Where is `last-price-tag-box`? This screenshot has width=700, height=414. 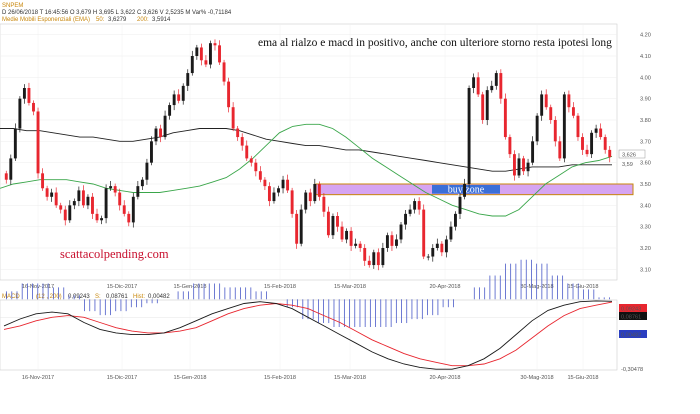 last-price-tag-box is located at coordinates (632, 154).